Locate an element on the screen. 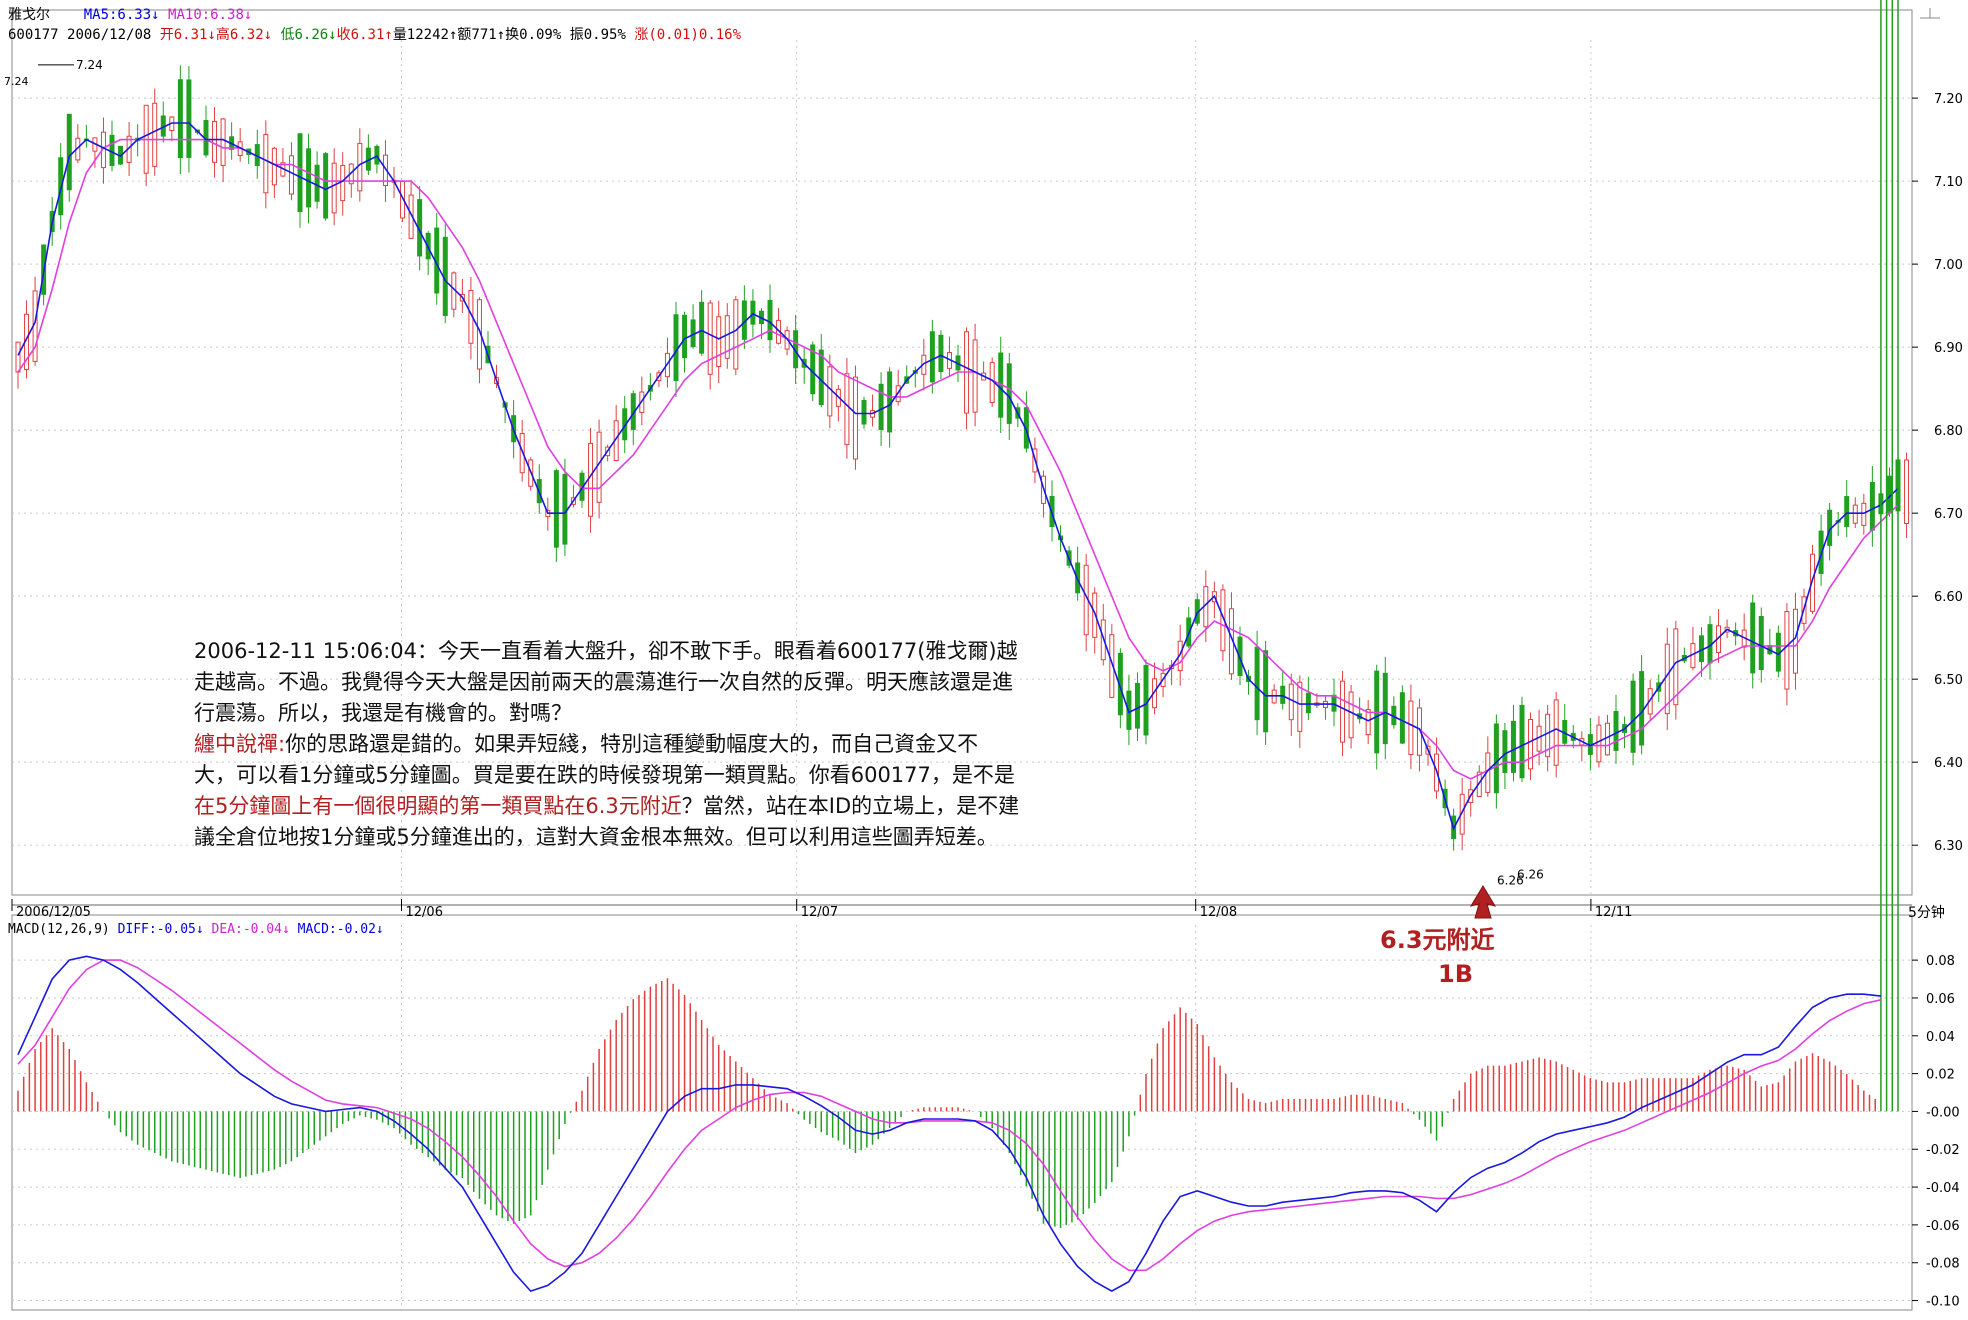  macd-readout: MACD:-0.02 is located at coordinates (336, 929).